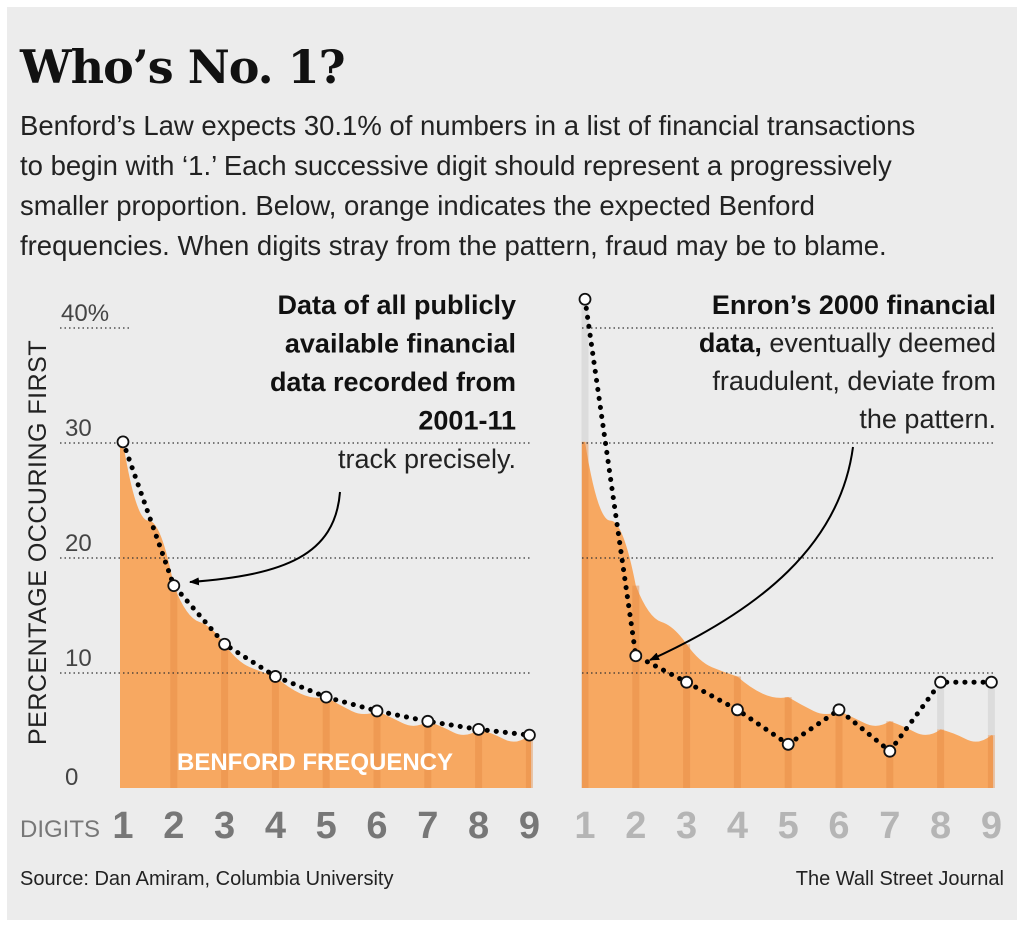 The width and height of the screenshot is (1024, 927). Describe the element at coordinates (207, 879) in the screenshot. I see `source-note: Source: Dan Amiram, Columbia University` at that location.